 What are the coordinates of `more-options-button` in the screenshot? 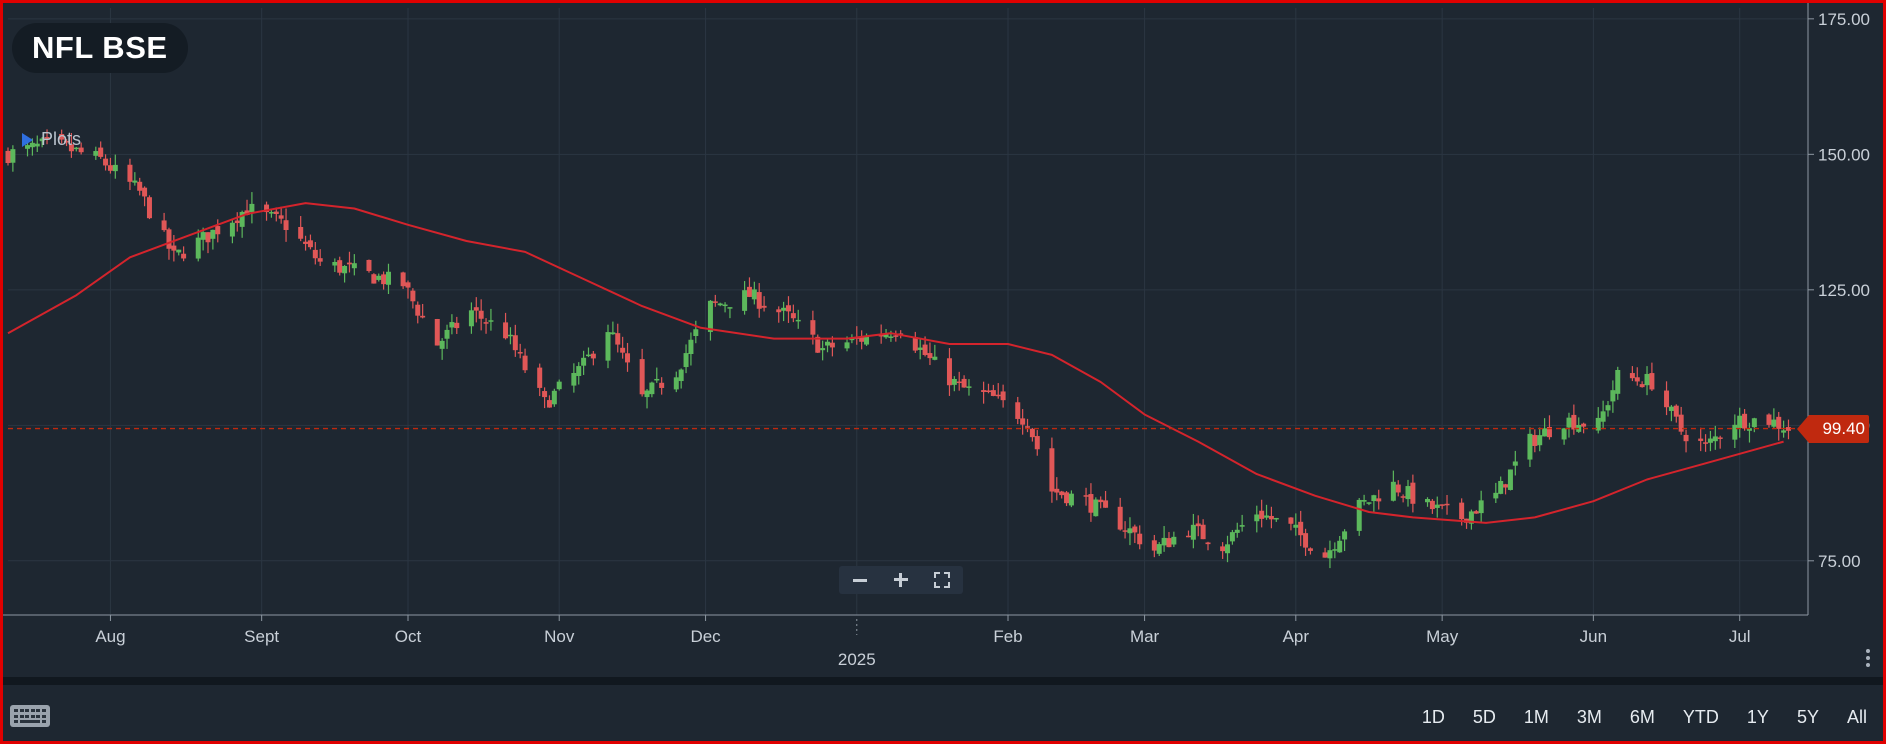 It's located at (1868, 660).